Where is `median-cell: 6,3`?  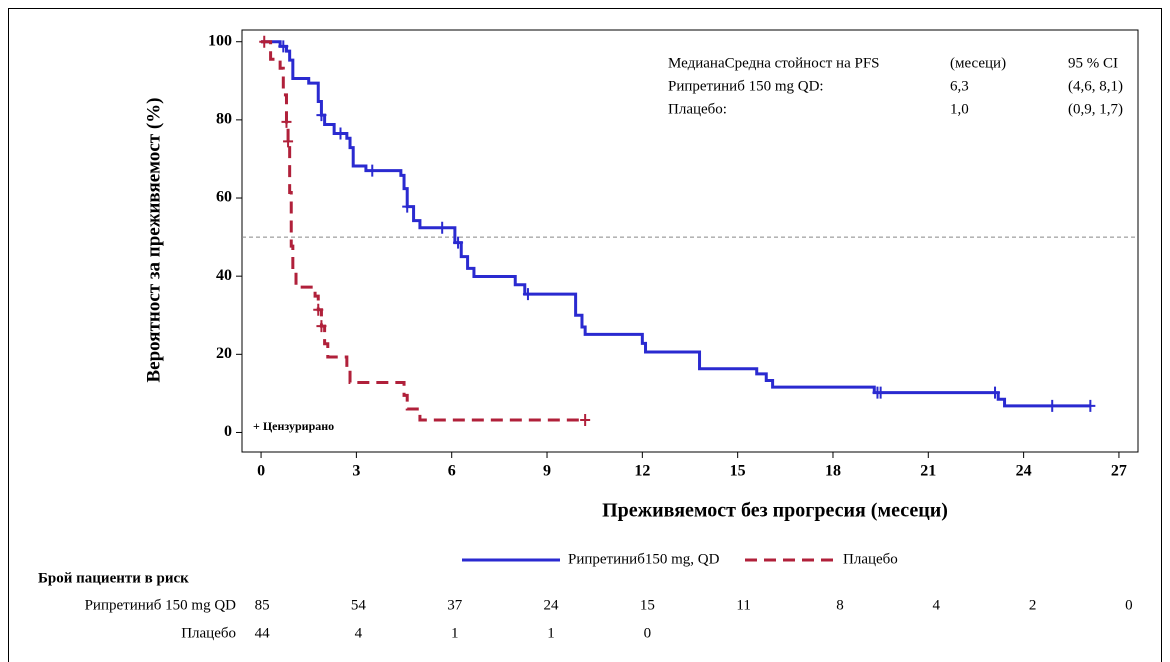 median-cell: 6,3 is located at coordinates (959, 86).